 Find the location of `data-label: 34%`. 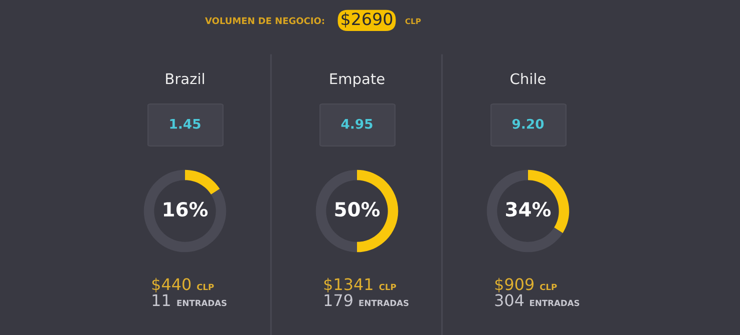

data-label: 34% is located at coordinates (528, 209).